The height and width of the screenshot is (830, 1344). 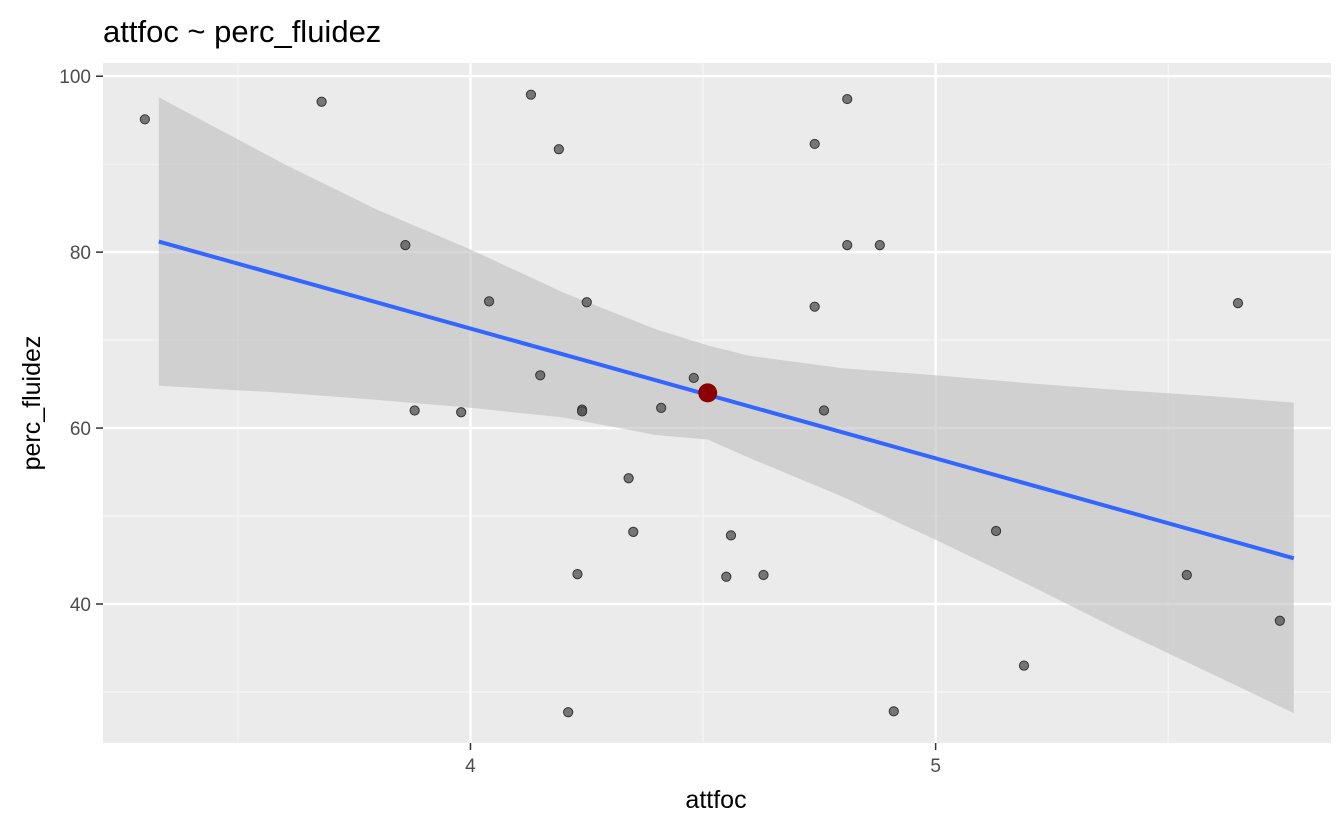 What do you see at coordinates (80, 253) in the screenshot?
I see `y-tick-label: 80` at bounding box center [80, 253].